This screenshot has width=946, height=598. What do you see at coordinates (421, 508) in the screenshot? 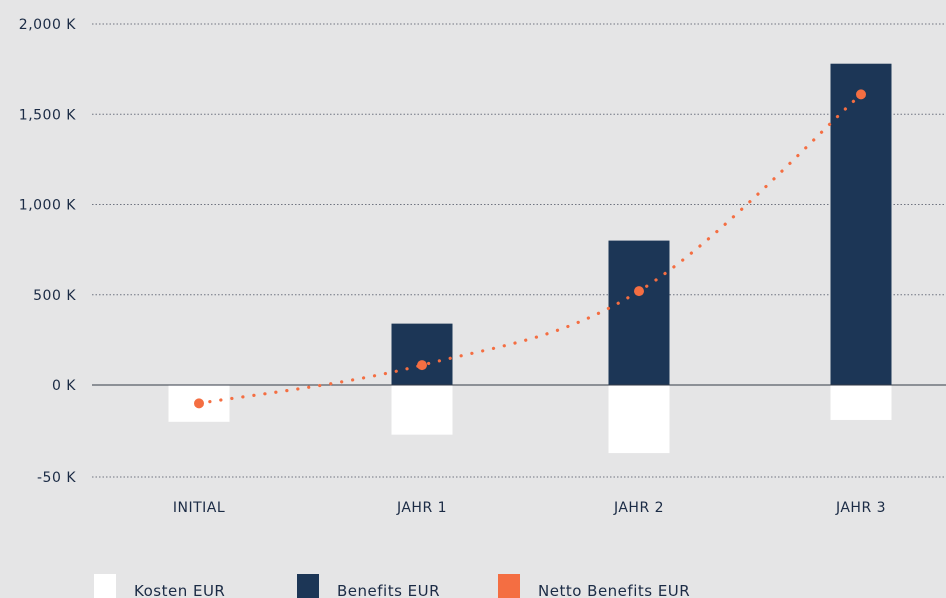
I see `x-tick-label: JAHR 1` at bounding box center [421, 508].